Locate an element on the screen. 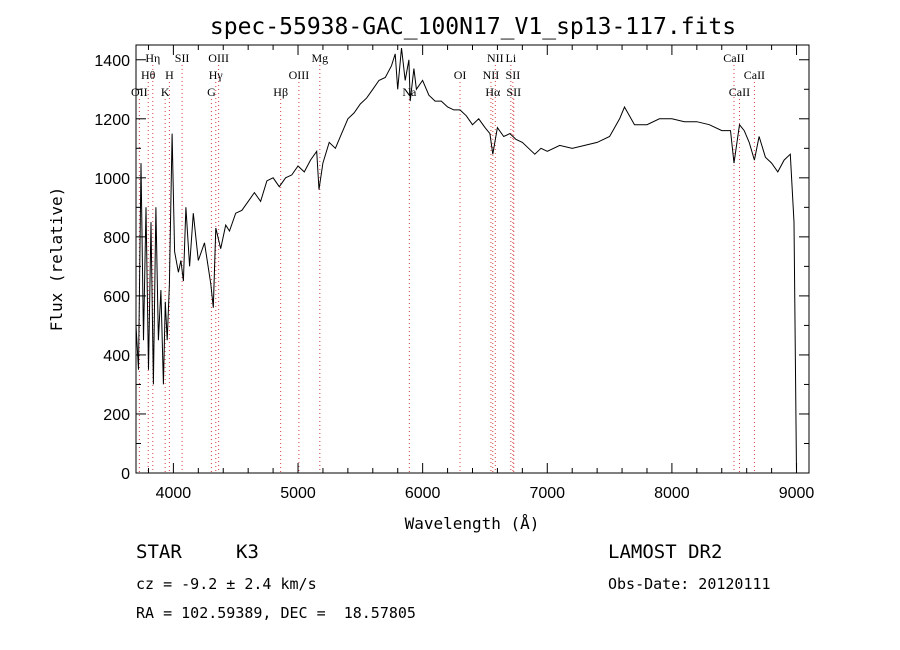 This screenshot has width=900, height=650. line-label: G is located at coordinates (211, 92).